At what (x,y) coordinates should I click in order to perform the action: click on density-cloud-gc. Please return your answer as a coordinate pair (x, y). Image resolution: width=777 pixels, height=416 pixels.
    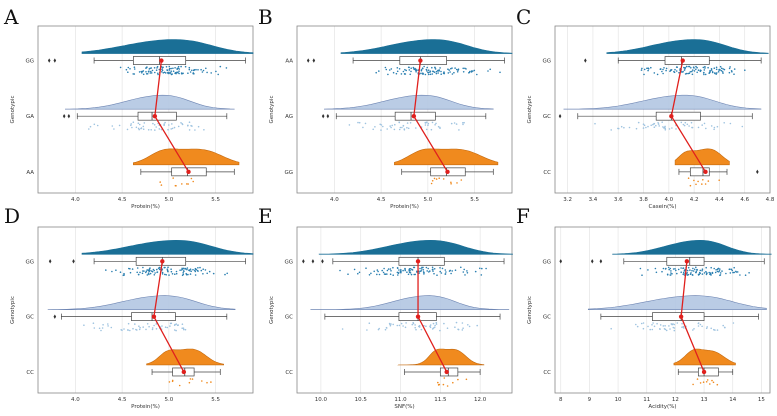
    Looking at the image, I should click on (662, 102).